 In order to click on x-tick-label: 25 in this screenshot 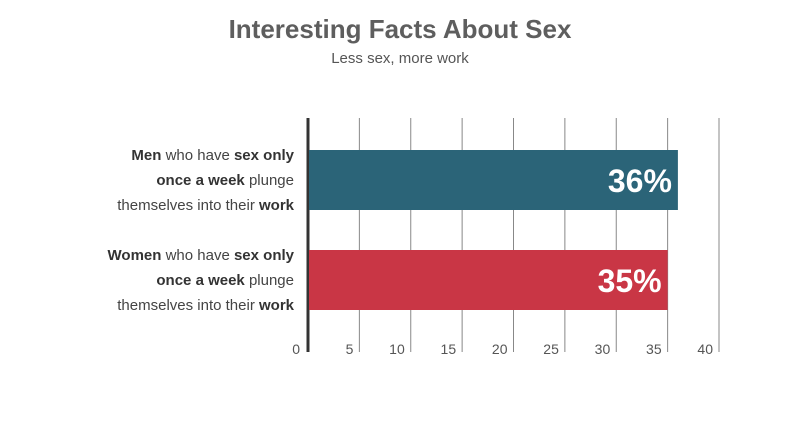, I will do `click(551, 349)`.